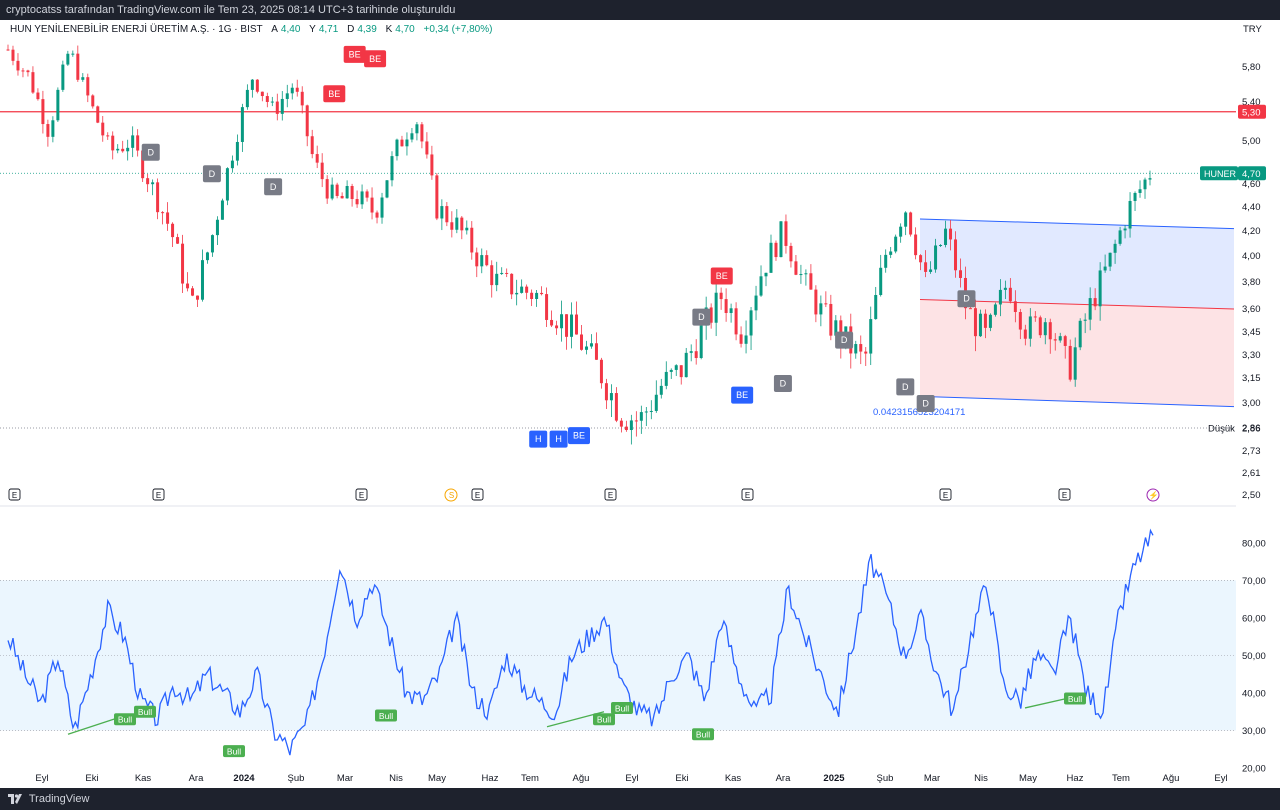  Describe the element at coordinates (1154, 495) in the screenshot. I see `event-marker-label: ⚡` at that location.